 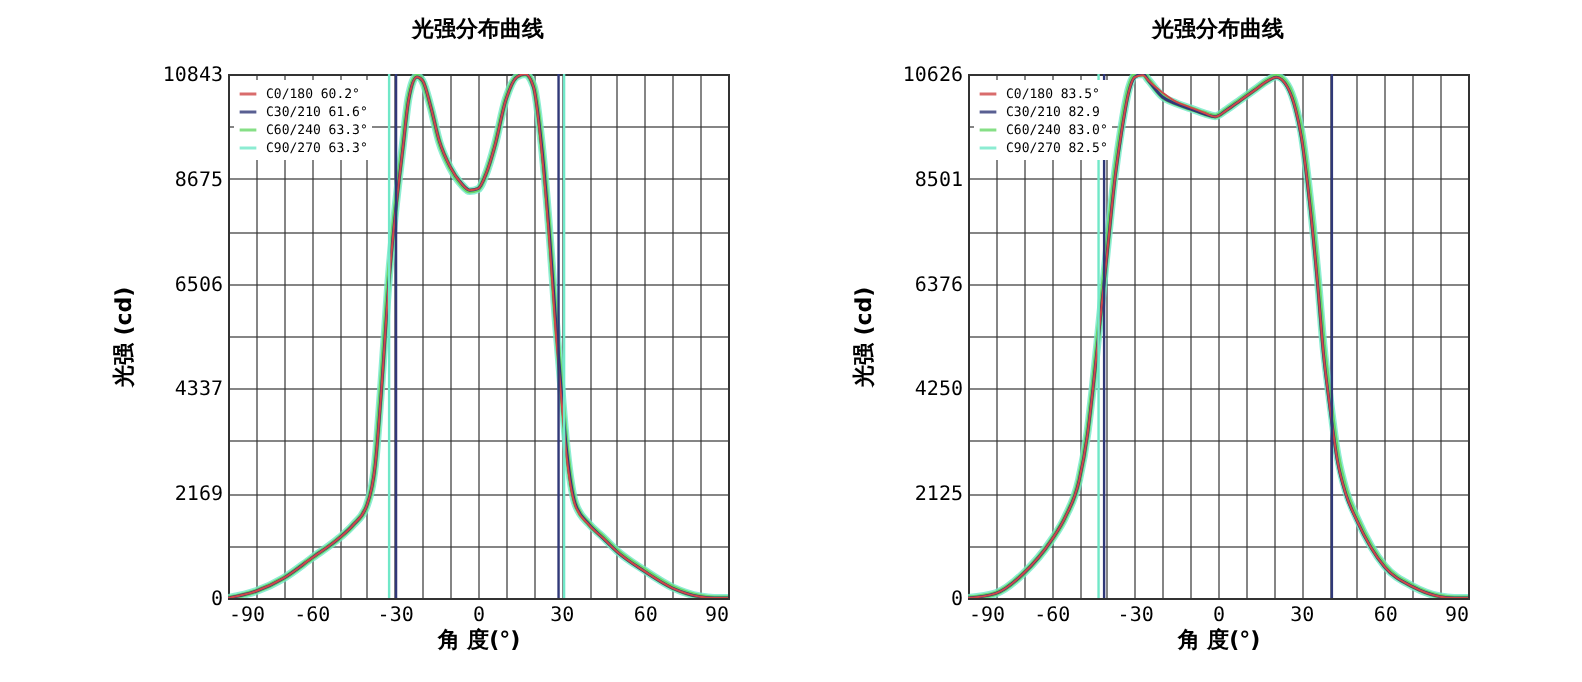 What do you see at coordinates (198, 180) in the screenshot?
I see `y-tick-label: 8675` at bounding box center [198, 180].